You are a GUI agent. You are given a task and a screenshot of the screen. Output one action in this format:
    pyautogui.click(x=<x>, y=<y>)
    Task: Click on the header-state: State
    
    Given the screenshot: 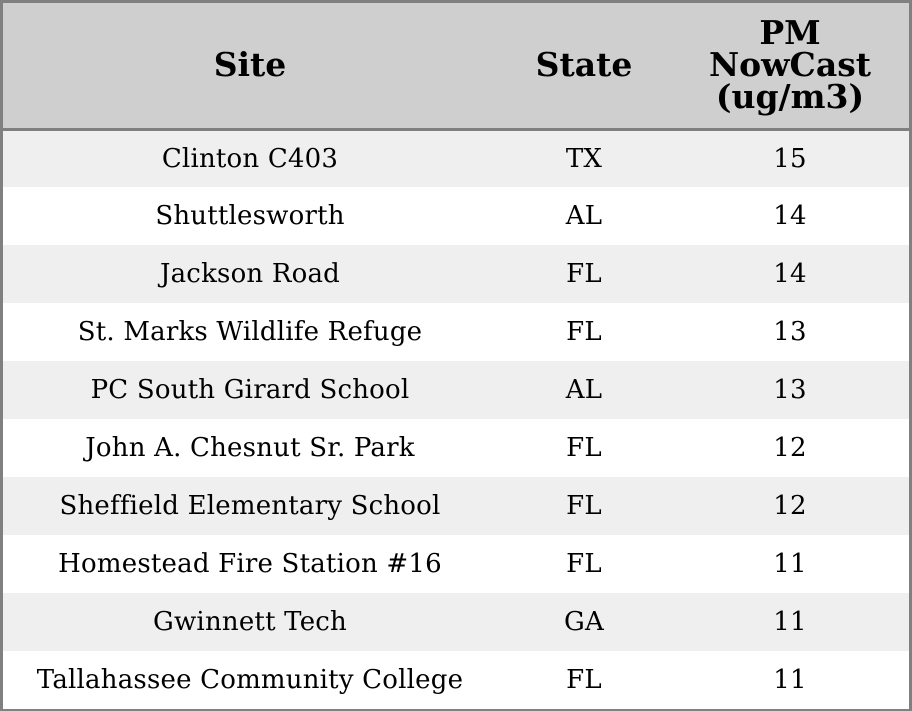 What is the action you would take?
    pyautogui.click(x=584, y=67)
    